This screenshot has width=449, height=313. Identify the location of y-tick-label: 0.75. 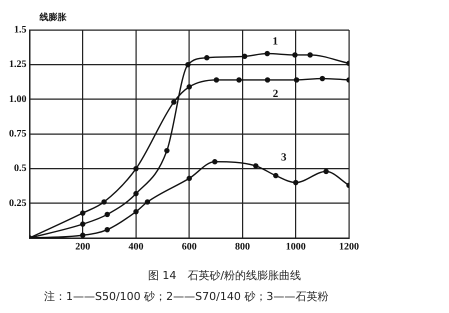
(17, 134).